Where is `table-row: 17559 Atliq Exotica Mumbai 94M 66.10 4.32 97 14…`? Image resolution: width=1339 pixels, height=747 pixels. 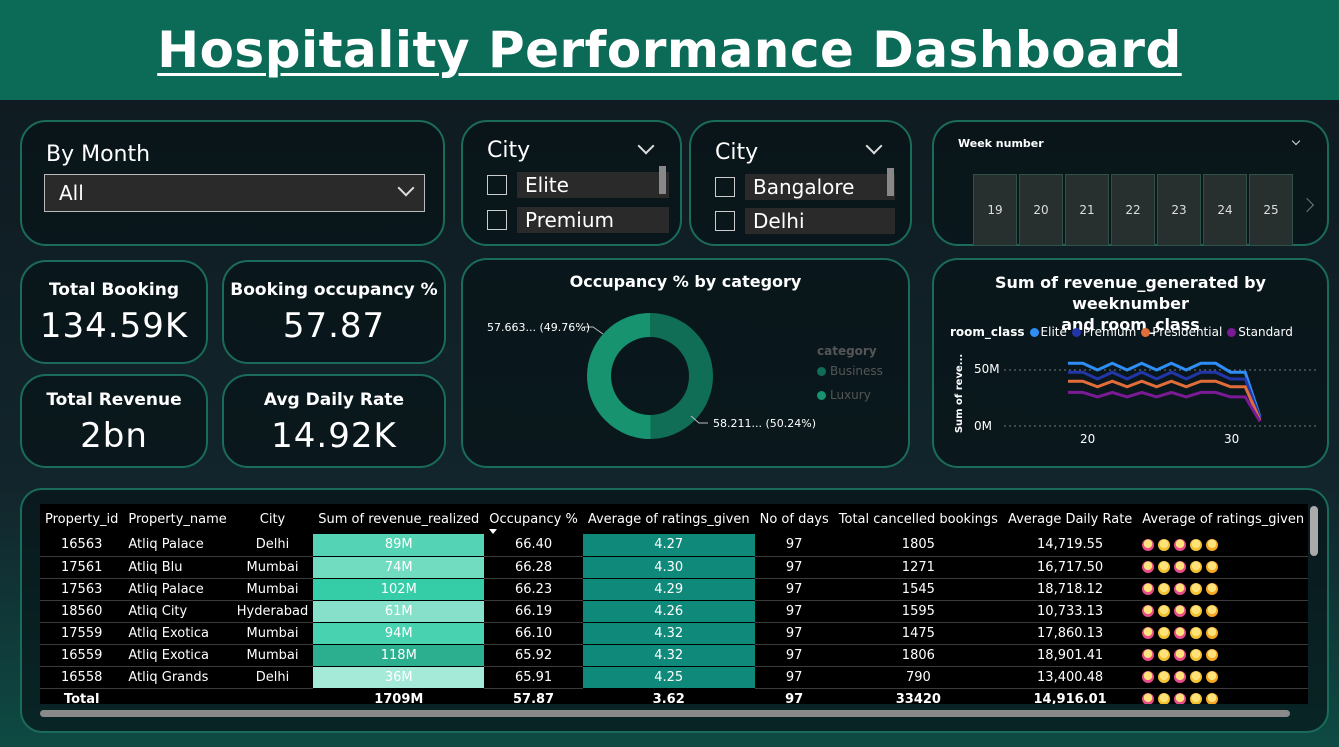
table-row: 17559 Atliq Exotica Mumbai 94M 66.10 4.32 97 14… is located at coordinates (674, 633).